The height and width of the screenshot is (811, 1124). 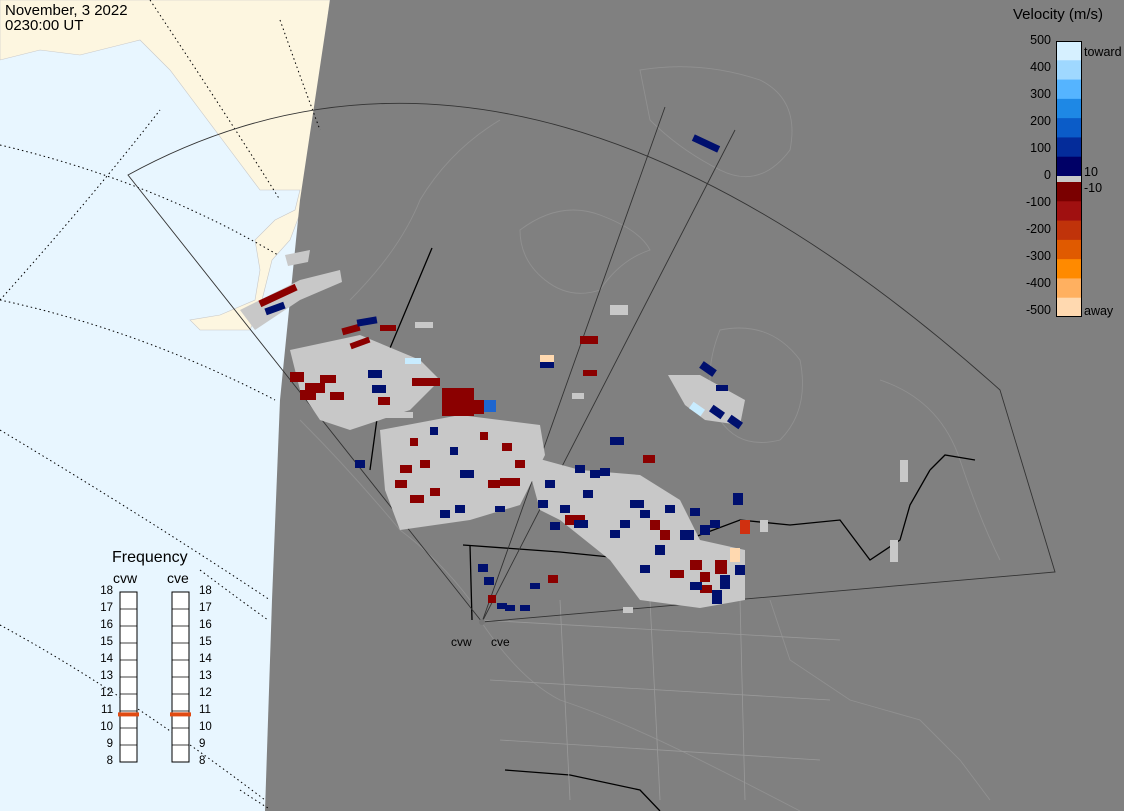 I want to click on frequency-radar-cve: cve, so click(x=178, y=578).